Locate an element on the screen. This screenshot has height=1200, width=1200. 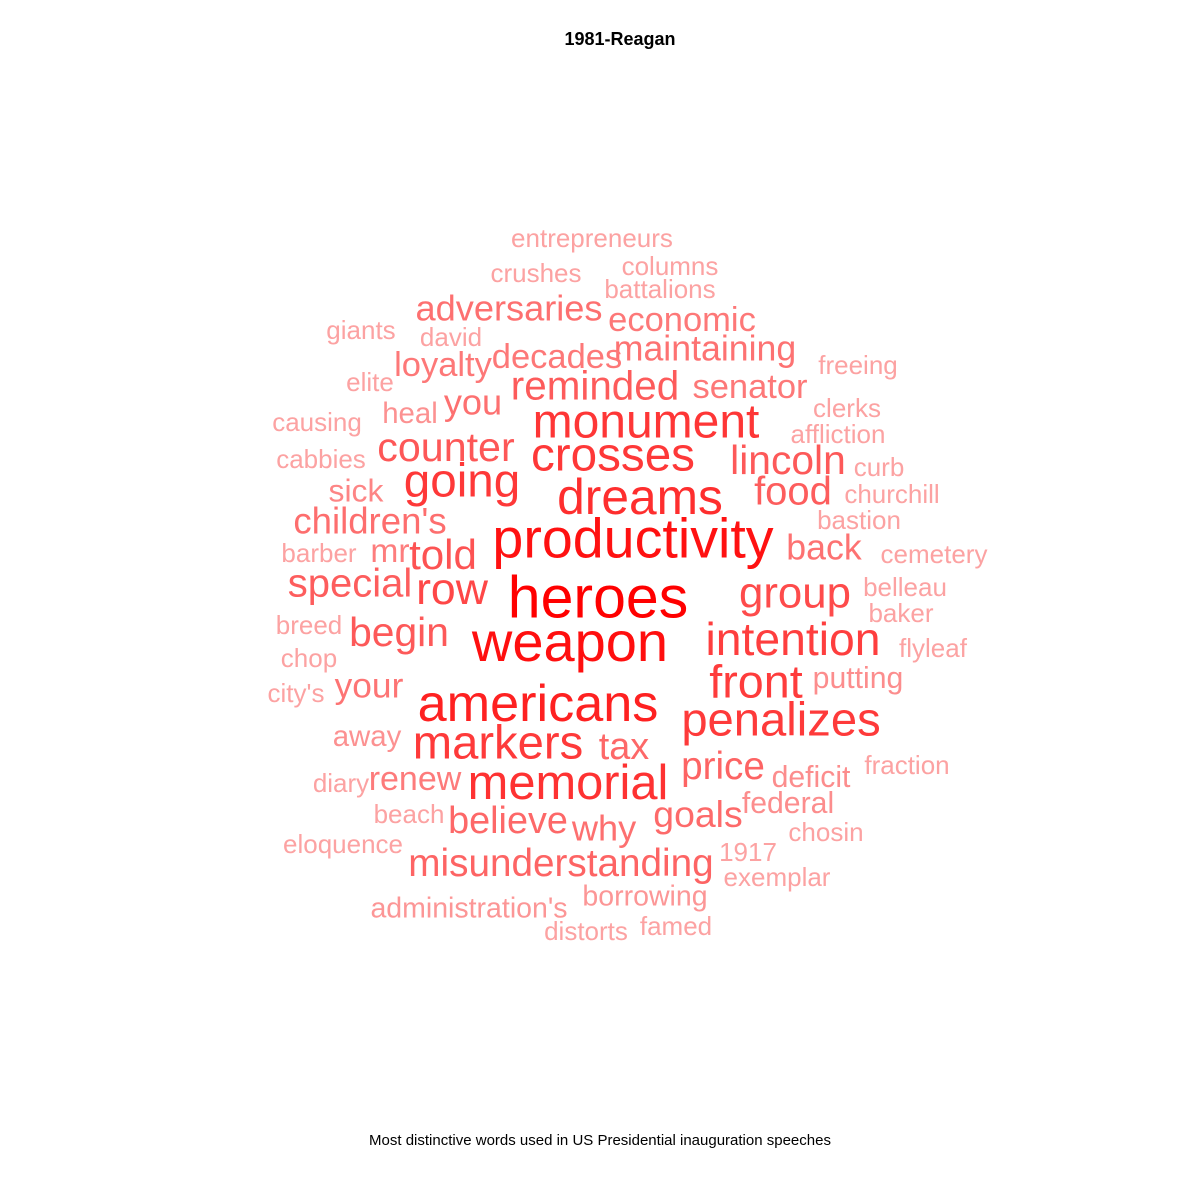
word-weapon: weapon is located at coordinates (569, 641).